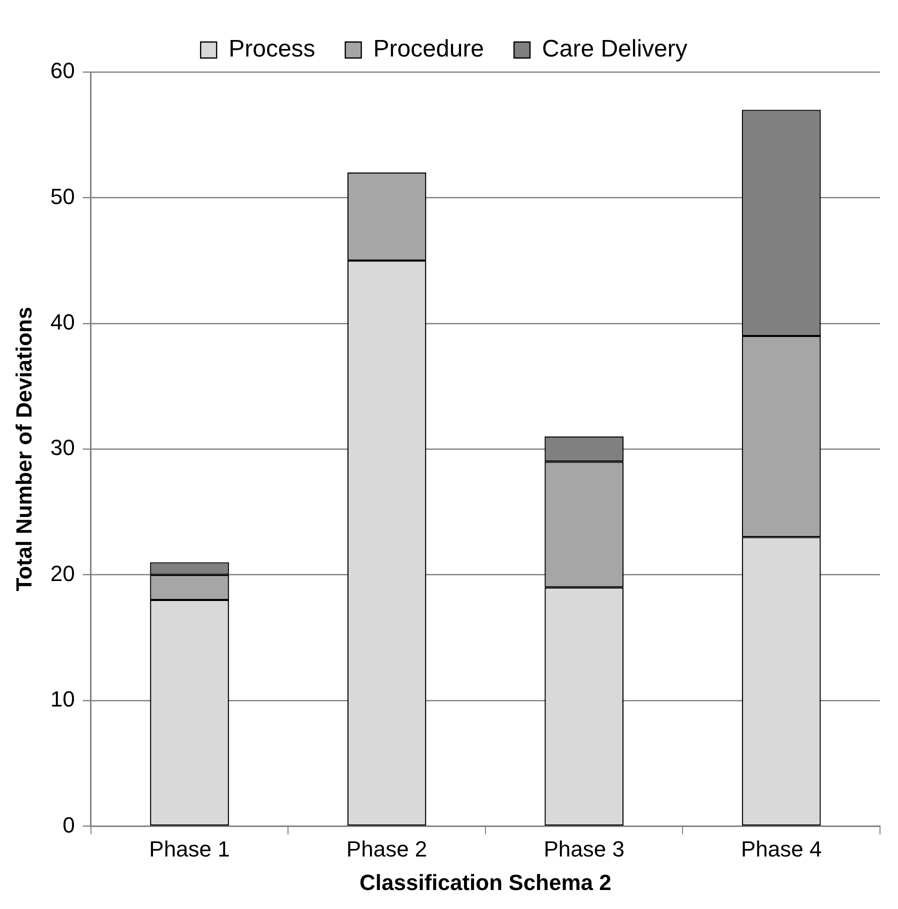  What do you see at coordinates (428, 49) in the screenshot?
I see `legend-label: Procedure` at bounding box center [428, 49].